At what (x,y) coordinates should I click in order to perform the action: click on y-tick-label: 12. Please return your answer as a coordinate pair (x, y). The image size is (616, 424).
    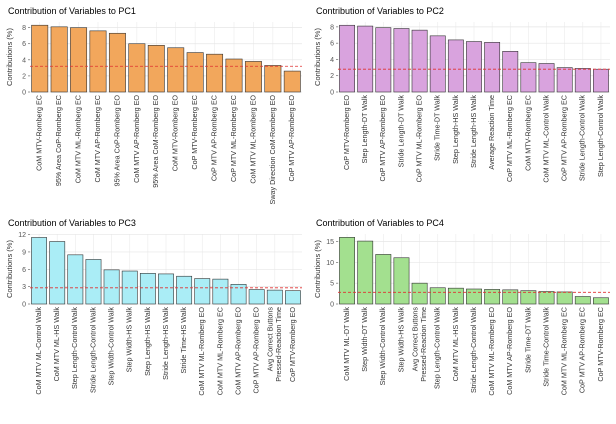
    Looking at the image, I should click on (22, 235).